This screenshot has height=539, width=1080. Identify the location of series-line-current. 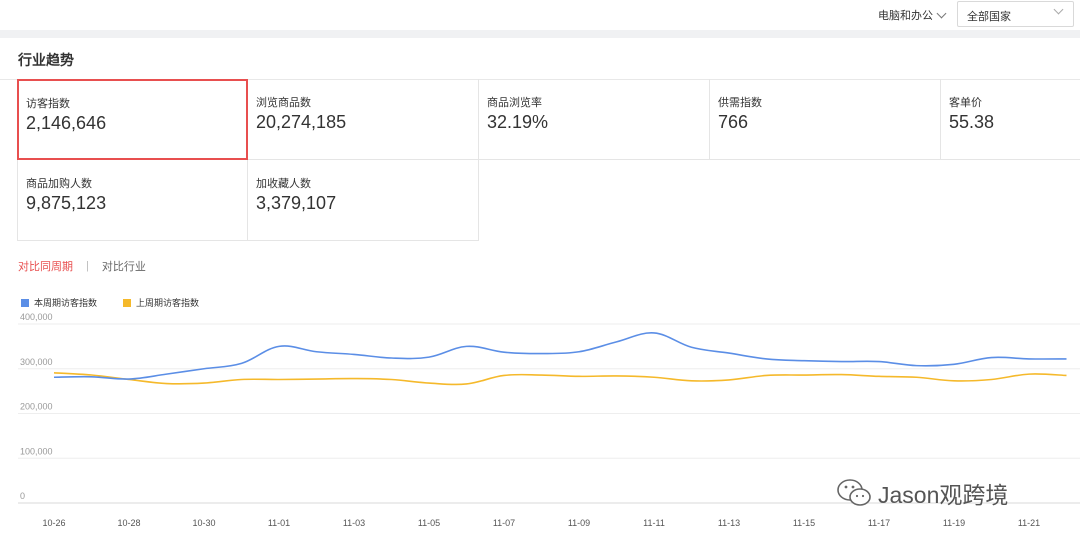
(560, 356).